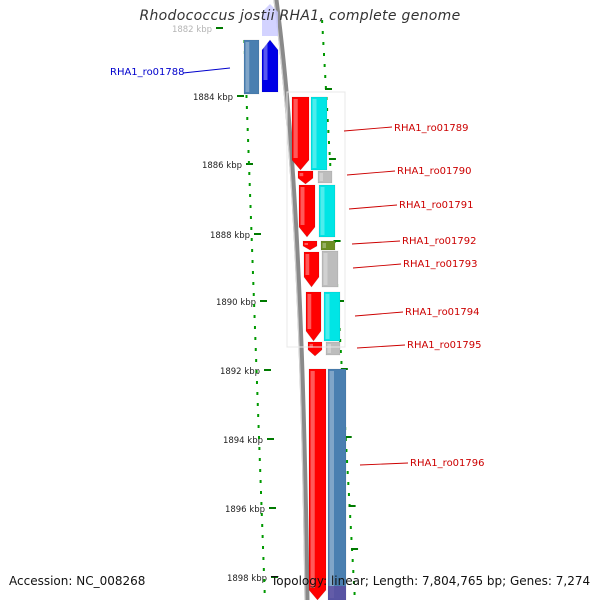 The height and width of the screenshot is (600, 600). Describe the element at coordinates (319, 245) in the screenshot. I see `gene-RHA1_ro01792` at that location.